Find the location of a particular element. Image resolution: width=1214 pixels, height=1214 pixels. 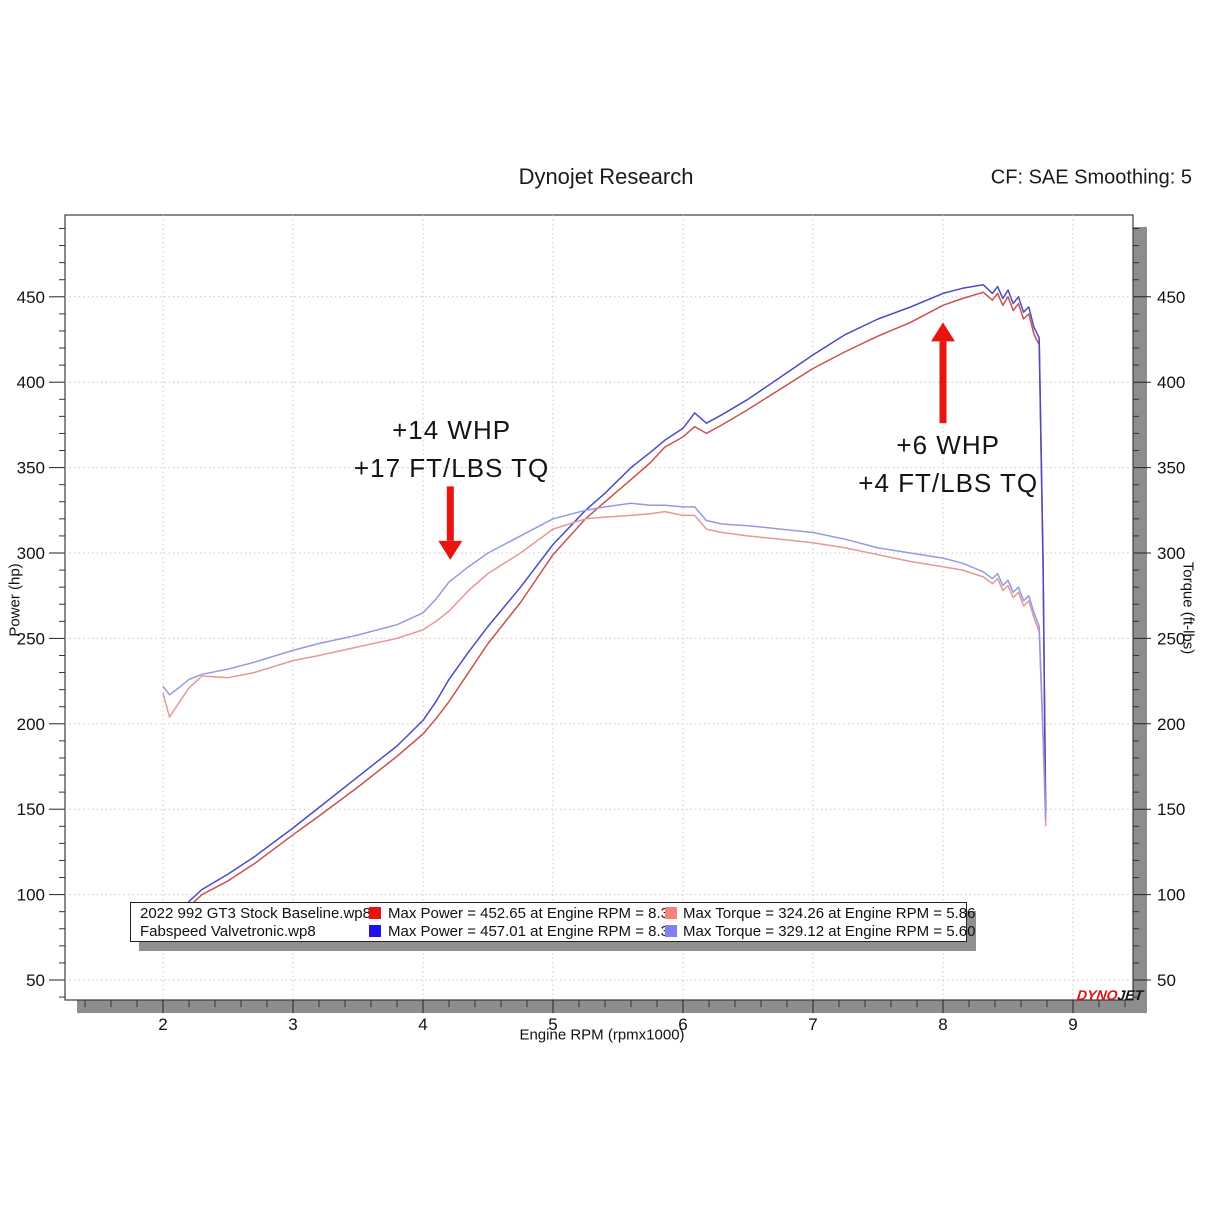

max-torque-fabspeed: Max Torque = 329.12 at Engine RPM = 5.60 is located at coordinates (829, 931).